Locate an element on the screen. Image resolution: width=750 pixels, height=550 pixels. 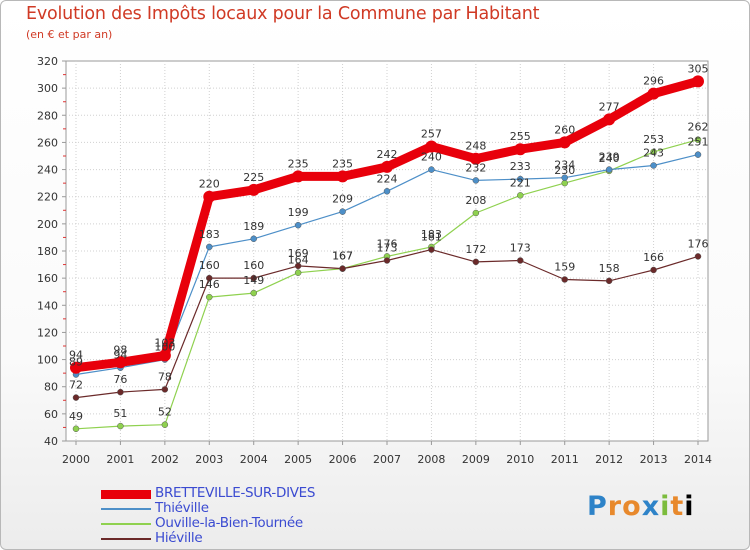
data-label-0: 103 is located at coordinates (164, 343).